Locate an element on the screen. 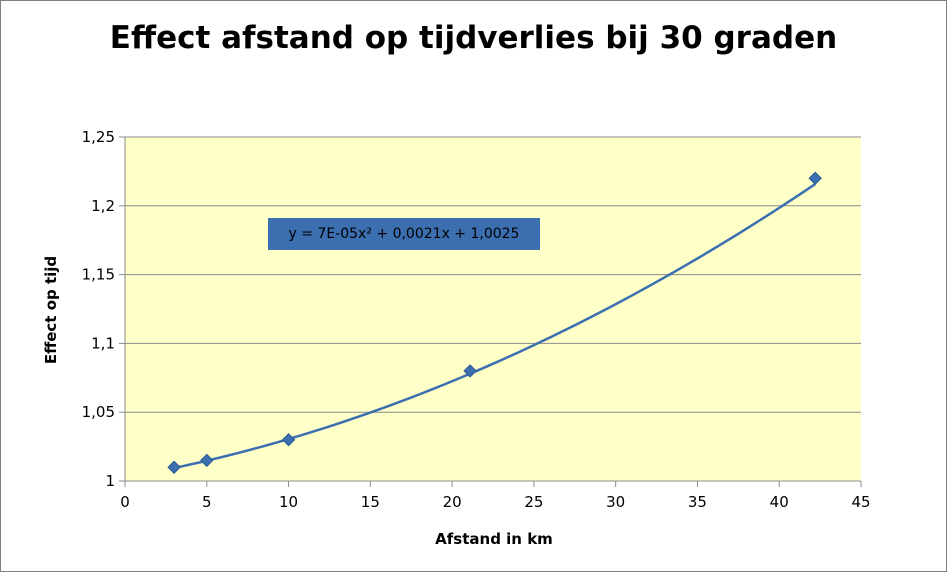  x-tick-label: 40 is located at coordinates (779, 502).